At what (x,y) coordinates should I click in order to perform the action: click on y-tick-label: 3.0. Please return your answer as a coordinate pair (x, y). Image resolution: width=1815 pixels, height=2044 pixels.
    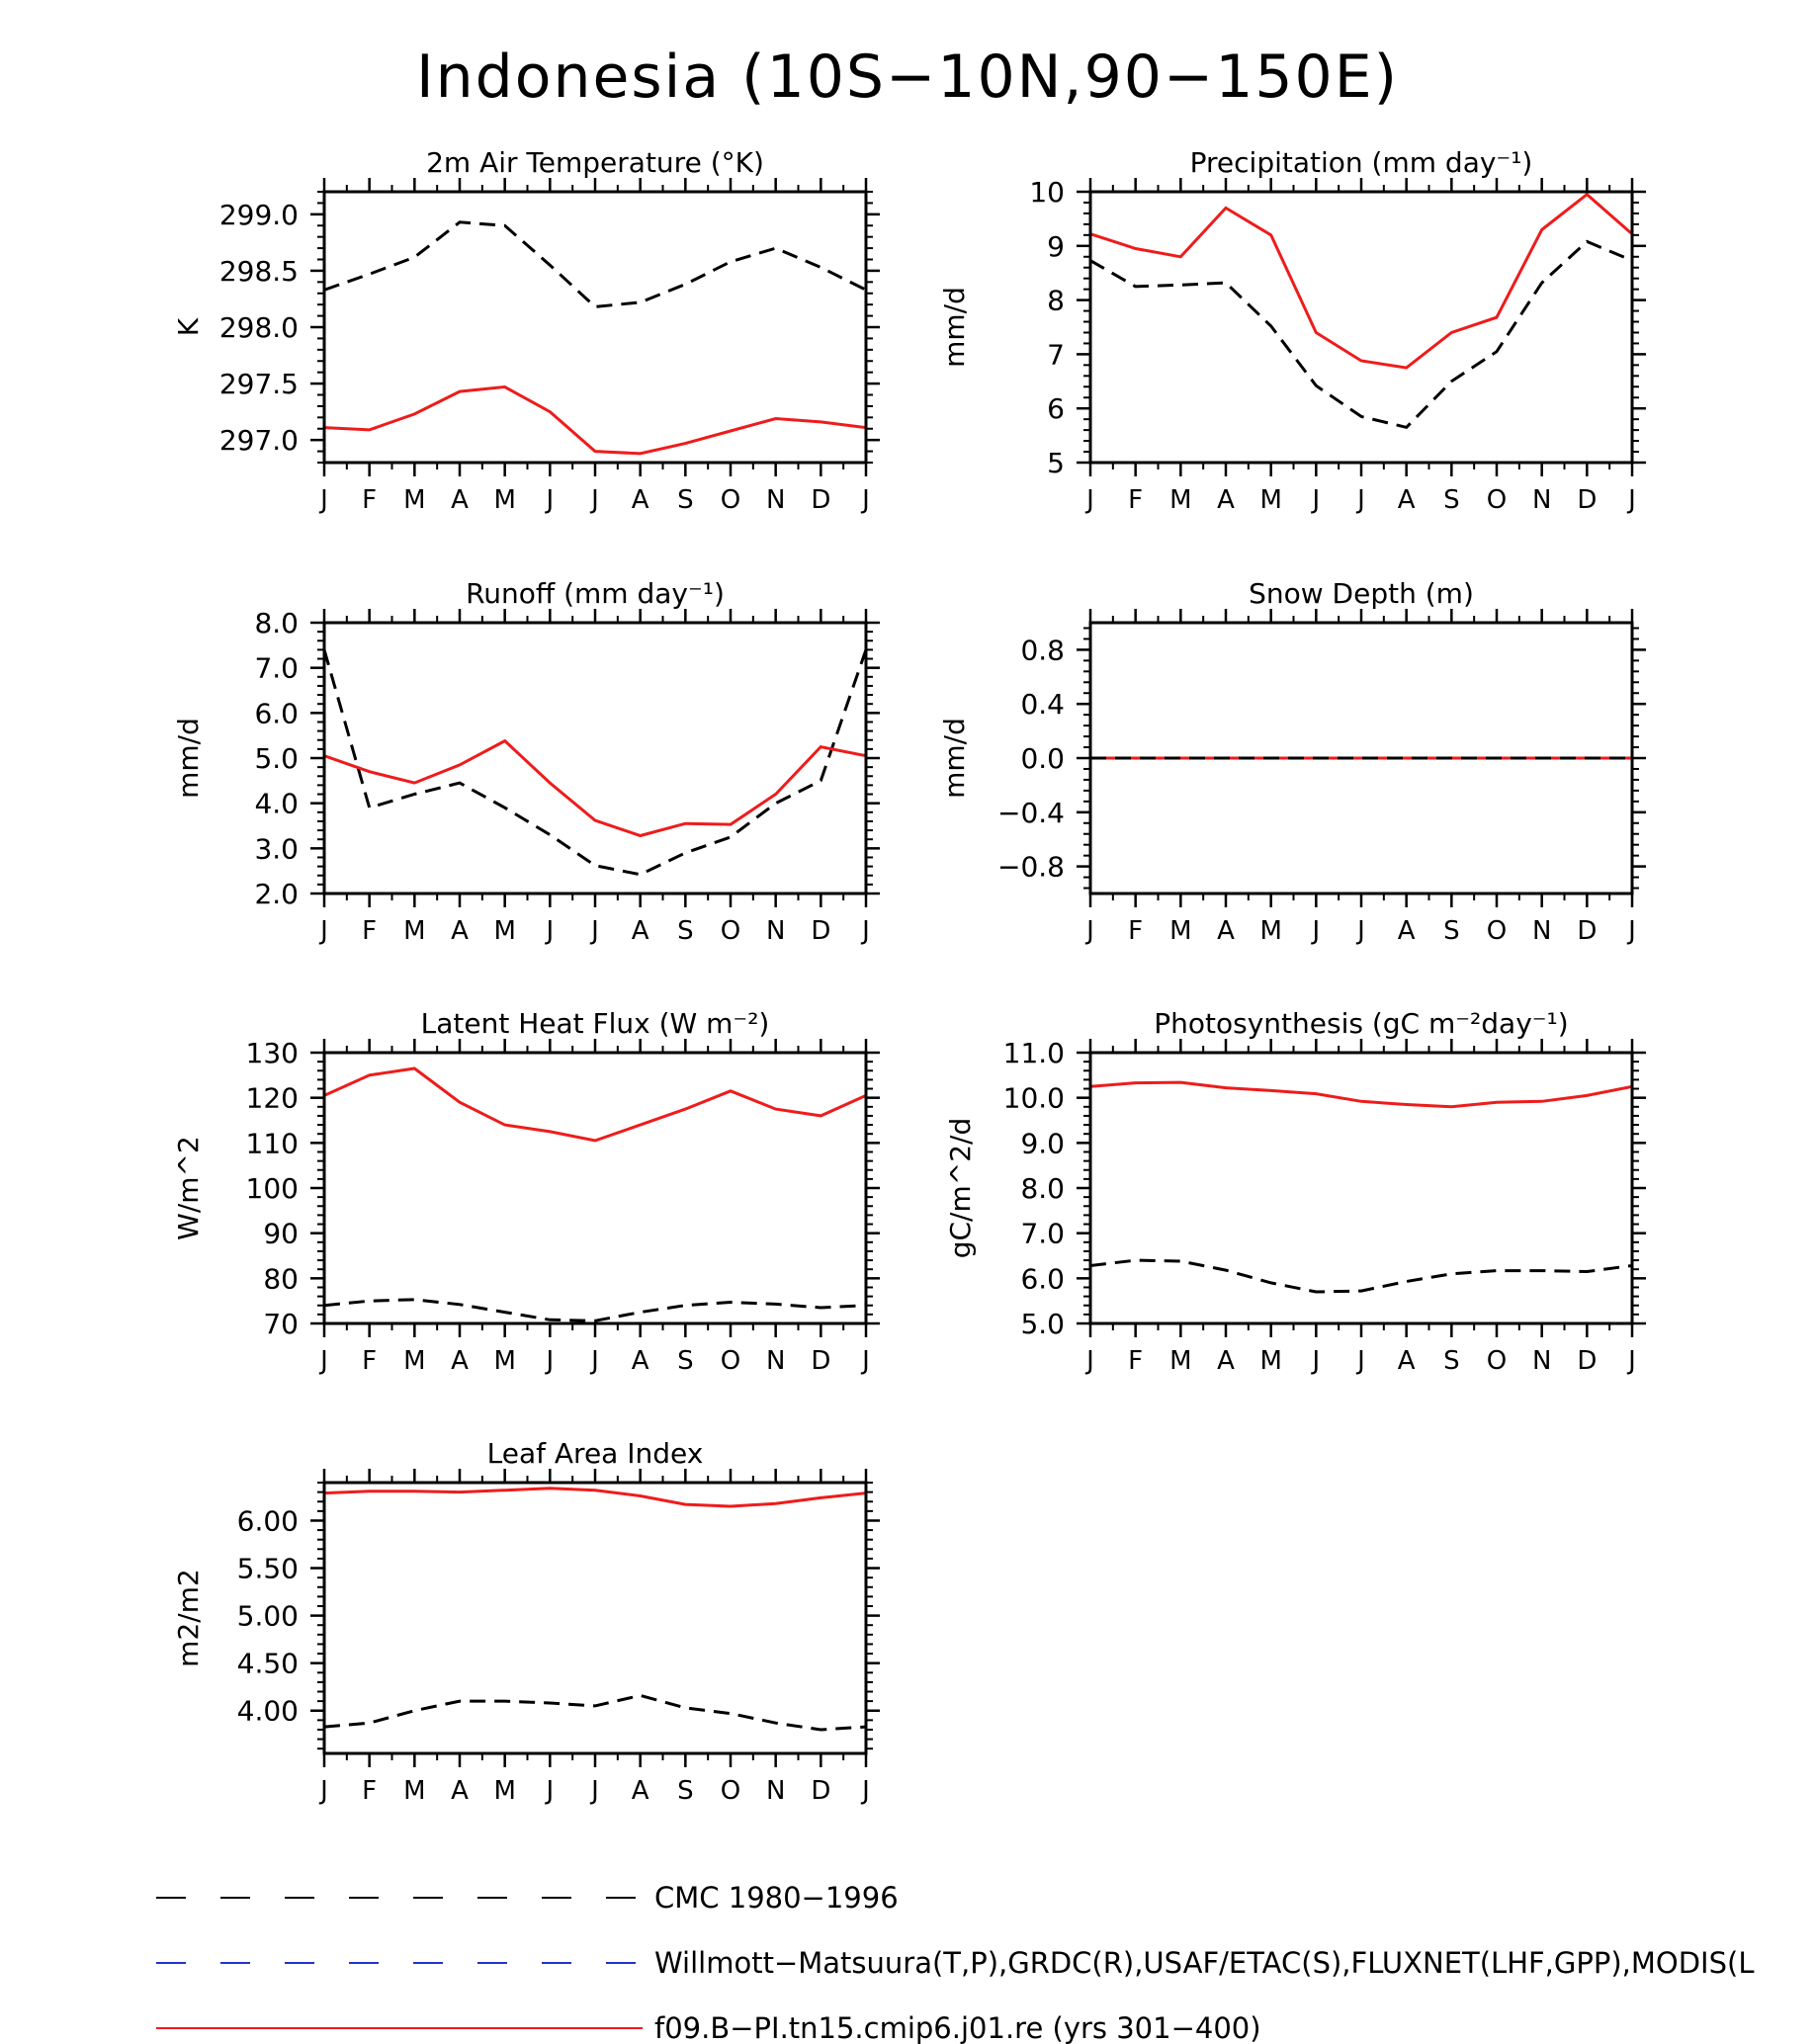
    Looking at the image, I should click on (277, 848).